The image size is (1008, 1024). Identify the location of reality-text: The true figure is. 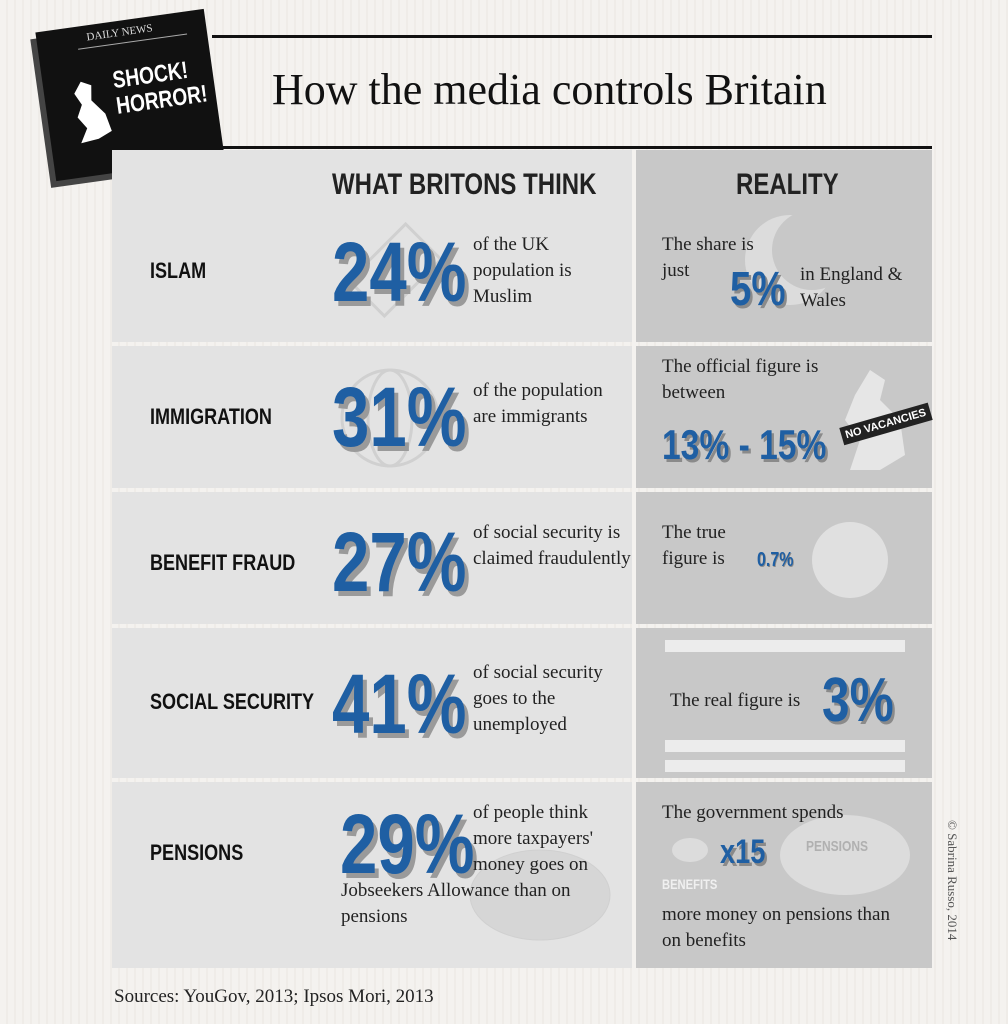
(694, 545).